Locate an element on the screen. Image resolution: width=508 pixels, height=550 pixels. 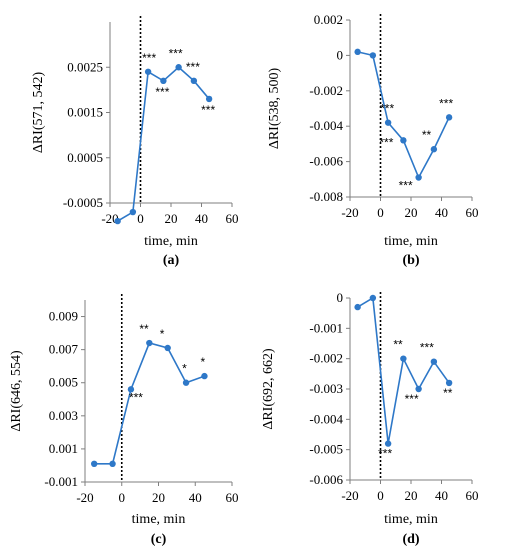
y-tick-label: 0.002 is located at coordinates (328, 19).